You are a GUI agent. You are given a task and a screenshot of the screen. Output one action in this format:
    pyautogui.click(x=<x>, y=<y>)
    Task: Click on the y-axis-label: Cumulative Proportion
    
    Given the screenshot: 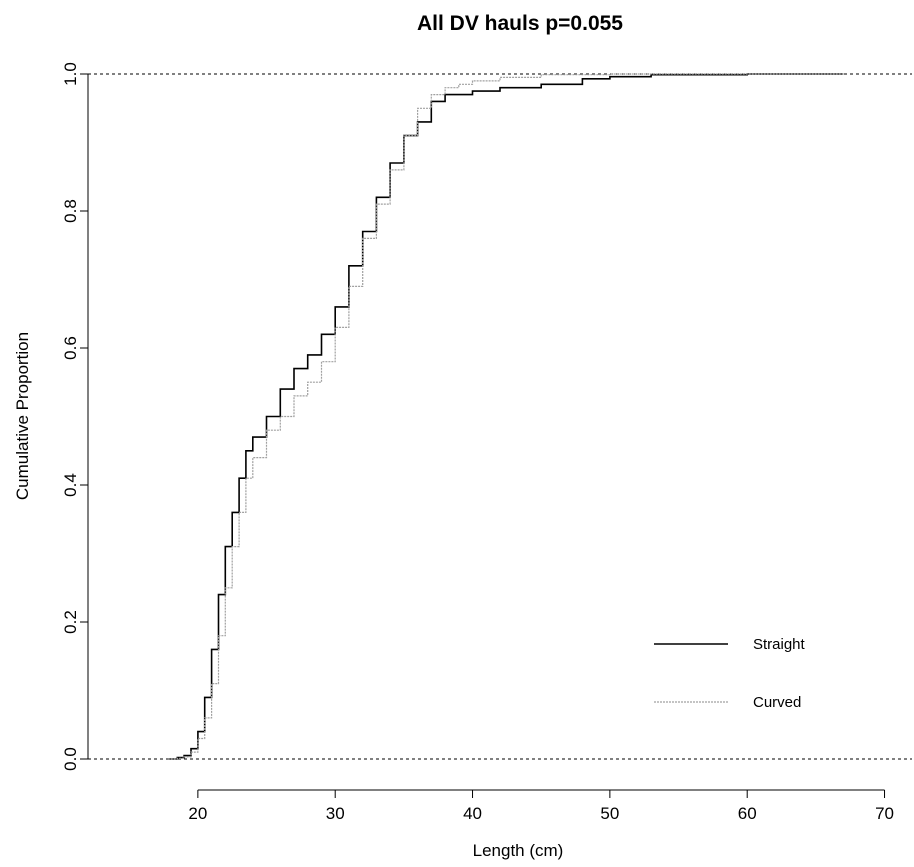 What is the action you would take?
    pyautogui.click(x=22, y=416)
    